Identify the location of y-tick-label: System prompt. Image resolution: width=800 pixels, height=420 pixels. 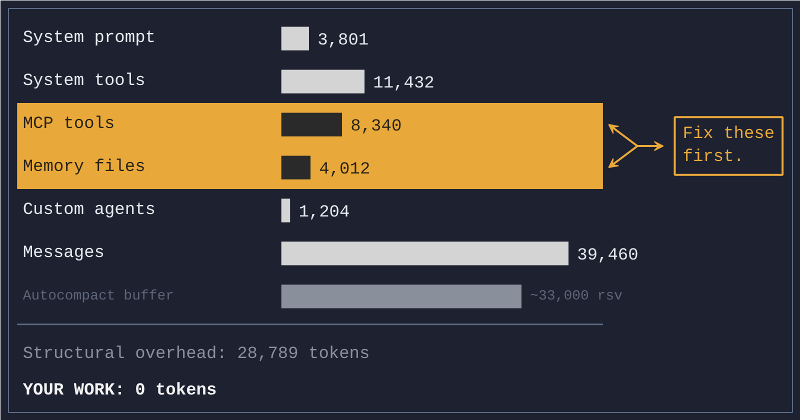
(89, 38).